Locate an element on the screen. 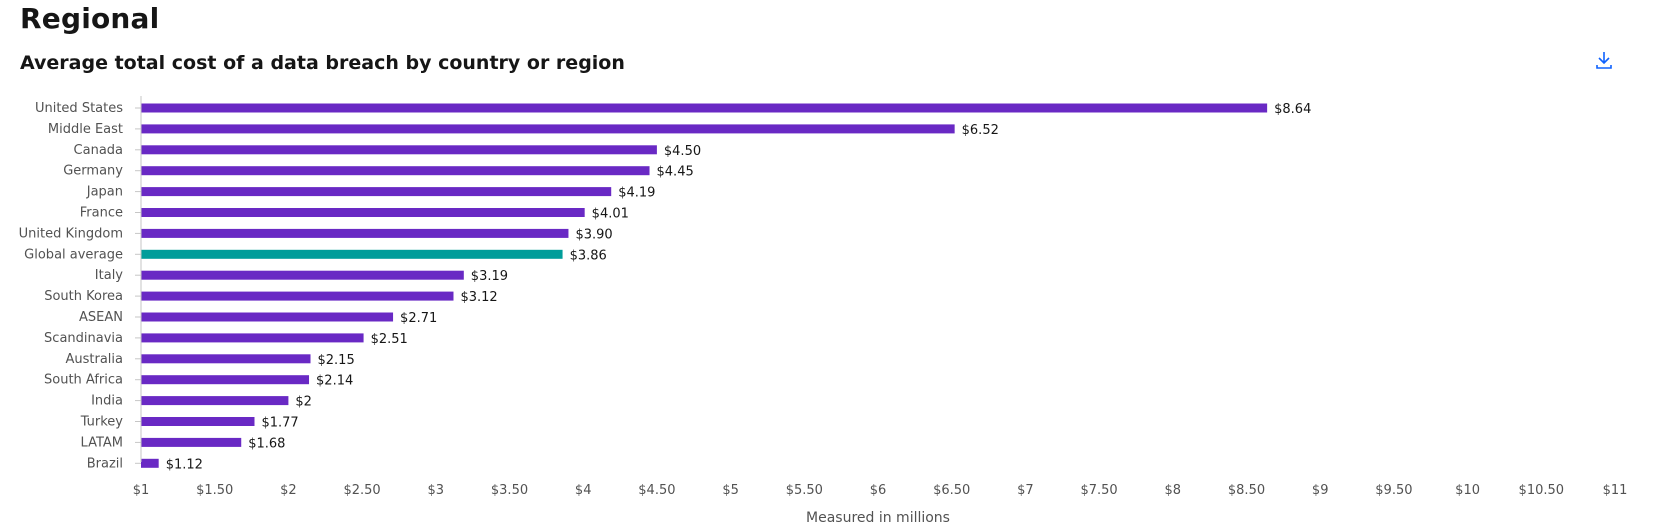 The image size is (1655, 528). category-label: Scandinavia is located at coordinates (83, 338).